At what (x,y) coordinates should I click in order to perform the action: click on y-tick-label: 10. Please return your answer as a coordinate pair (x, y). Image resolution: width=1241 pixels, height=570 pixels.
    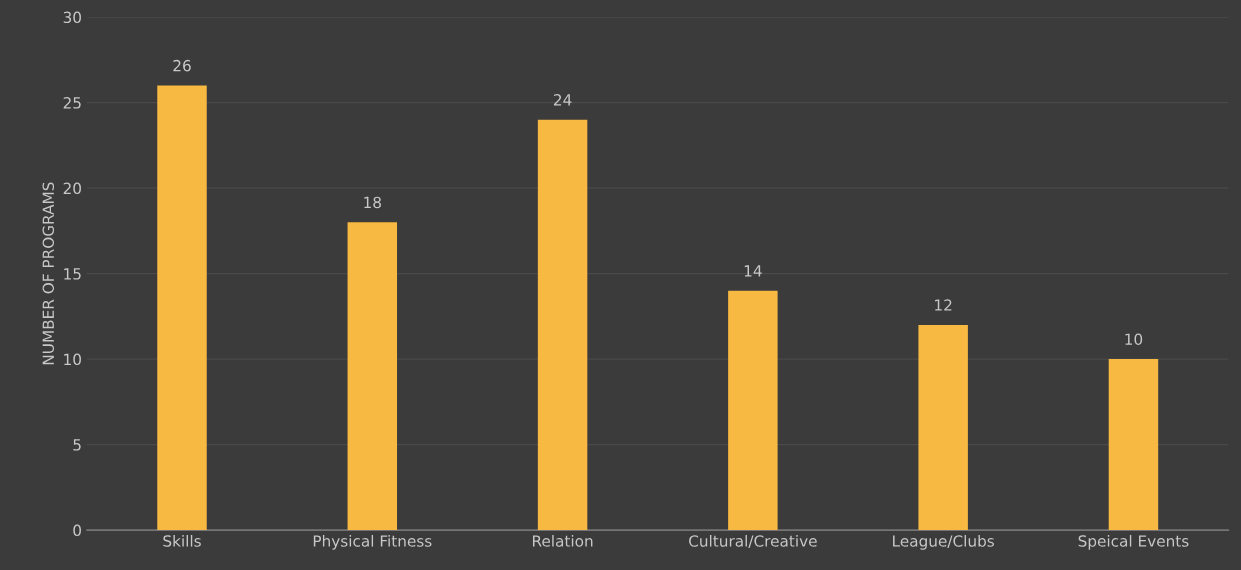
    Looking at the image, I should click on (72, 359).